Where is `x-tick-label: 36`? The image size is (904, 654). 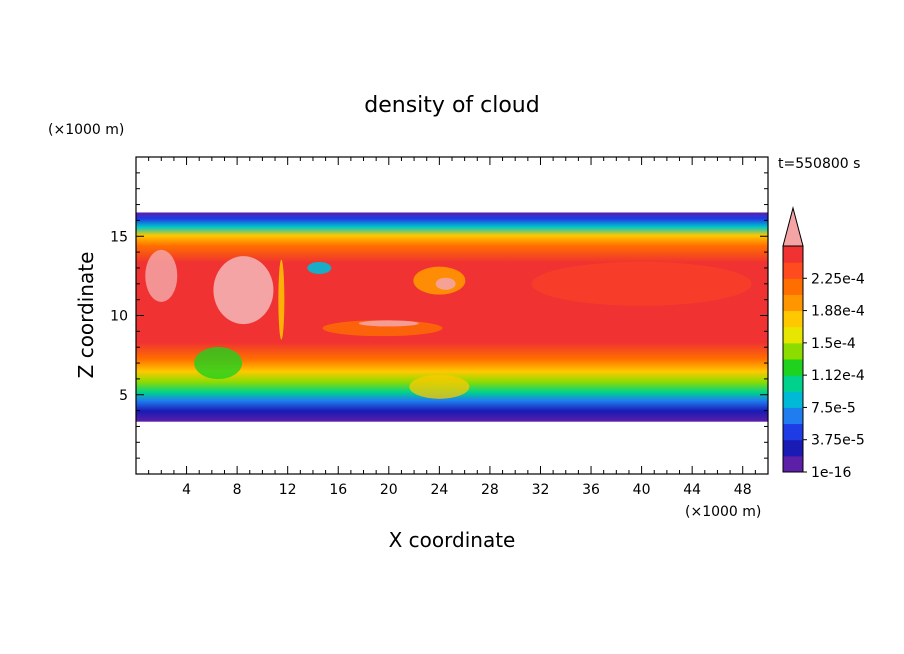 x-tick-label: 36 is located at coordinates (591, 490).